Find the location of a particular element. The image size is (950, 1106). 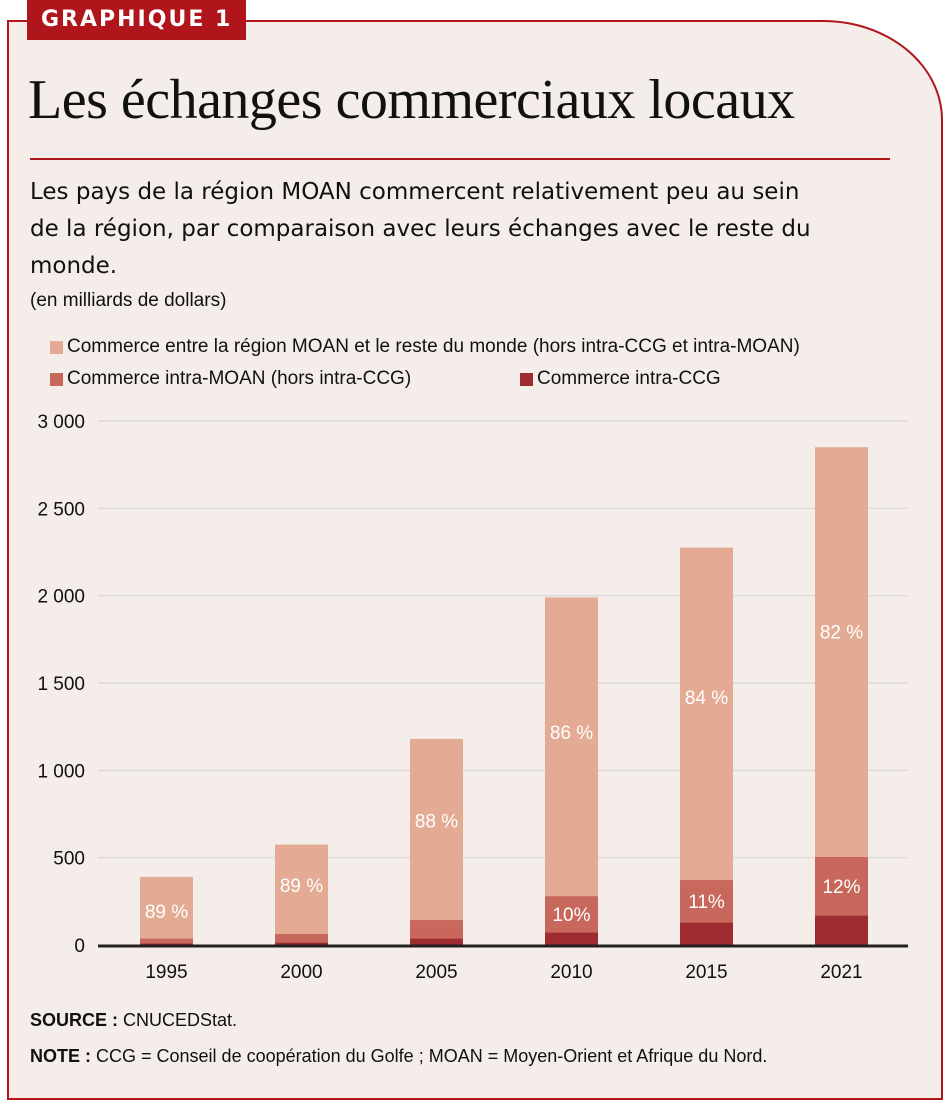

data-label-intra-moan-share: 11% is located at coordinates (706, 902).